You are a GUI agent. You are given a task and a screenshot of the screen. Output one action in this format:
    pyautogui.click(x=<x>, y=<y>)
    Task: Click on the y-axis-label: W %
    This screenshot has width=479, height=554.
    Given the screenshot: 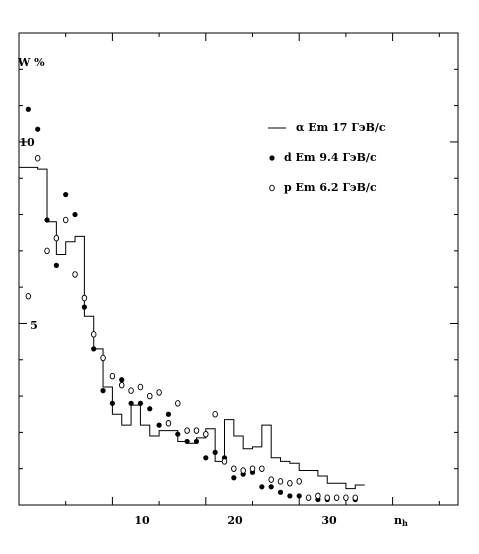 What is the action you would take?
    pyautogui.click(x=31, y=62)
    